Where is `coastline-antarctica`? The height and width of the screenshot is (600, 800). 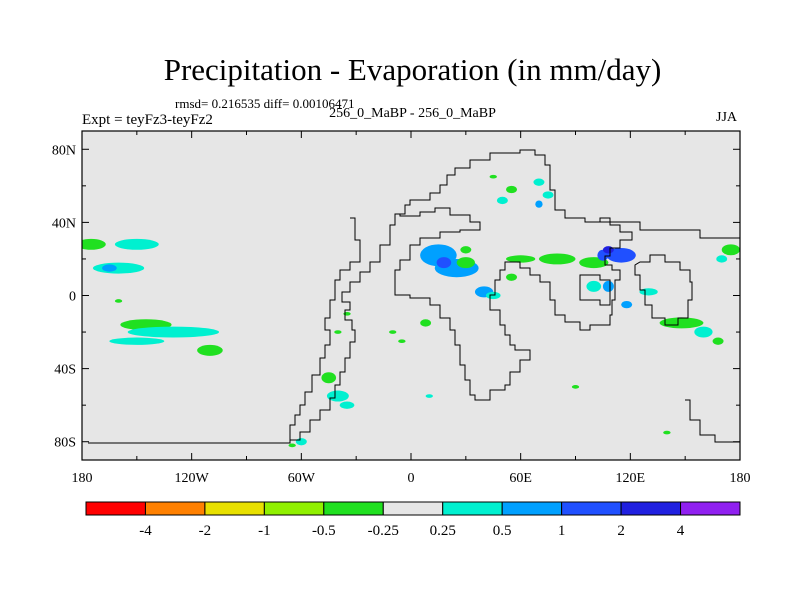 coastline-antarctica is located at coordinates (189, 442).